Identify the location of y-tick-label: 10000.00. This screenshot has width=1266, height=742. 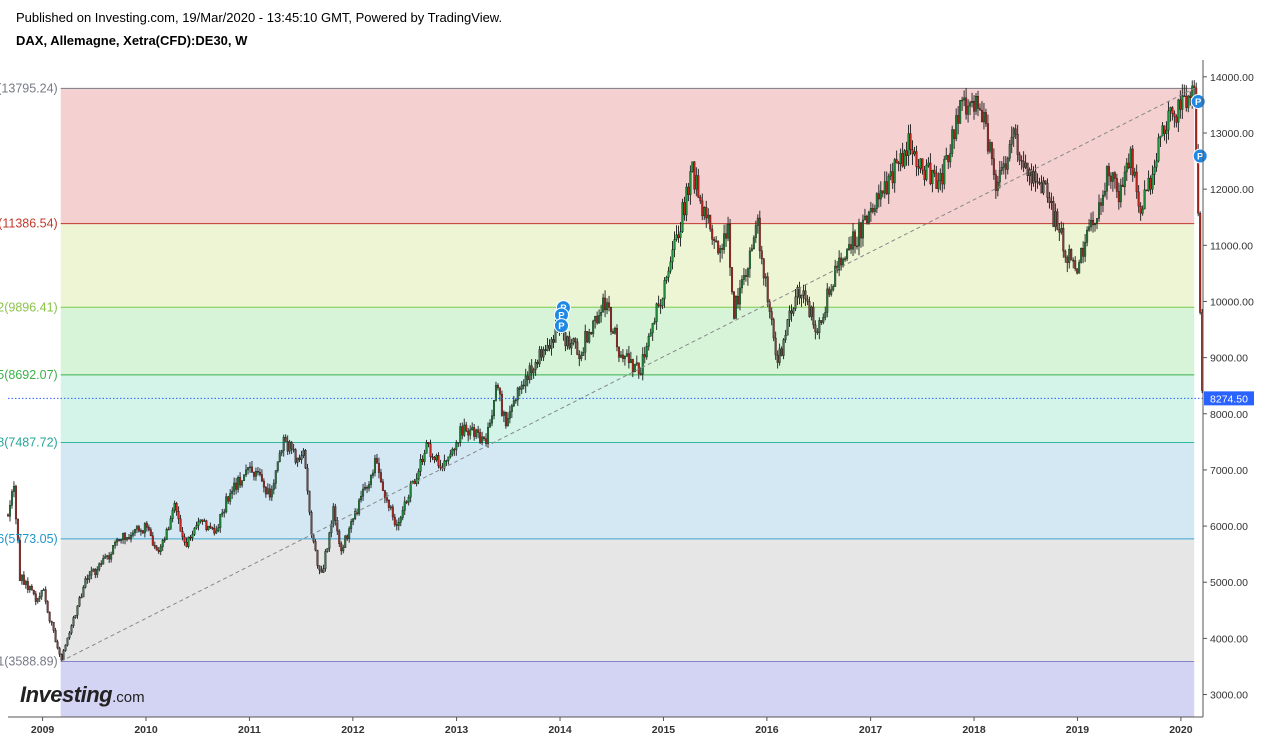
(1232, 302).